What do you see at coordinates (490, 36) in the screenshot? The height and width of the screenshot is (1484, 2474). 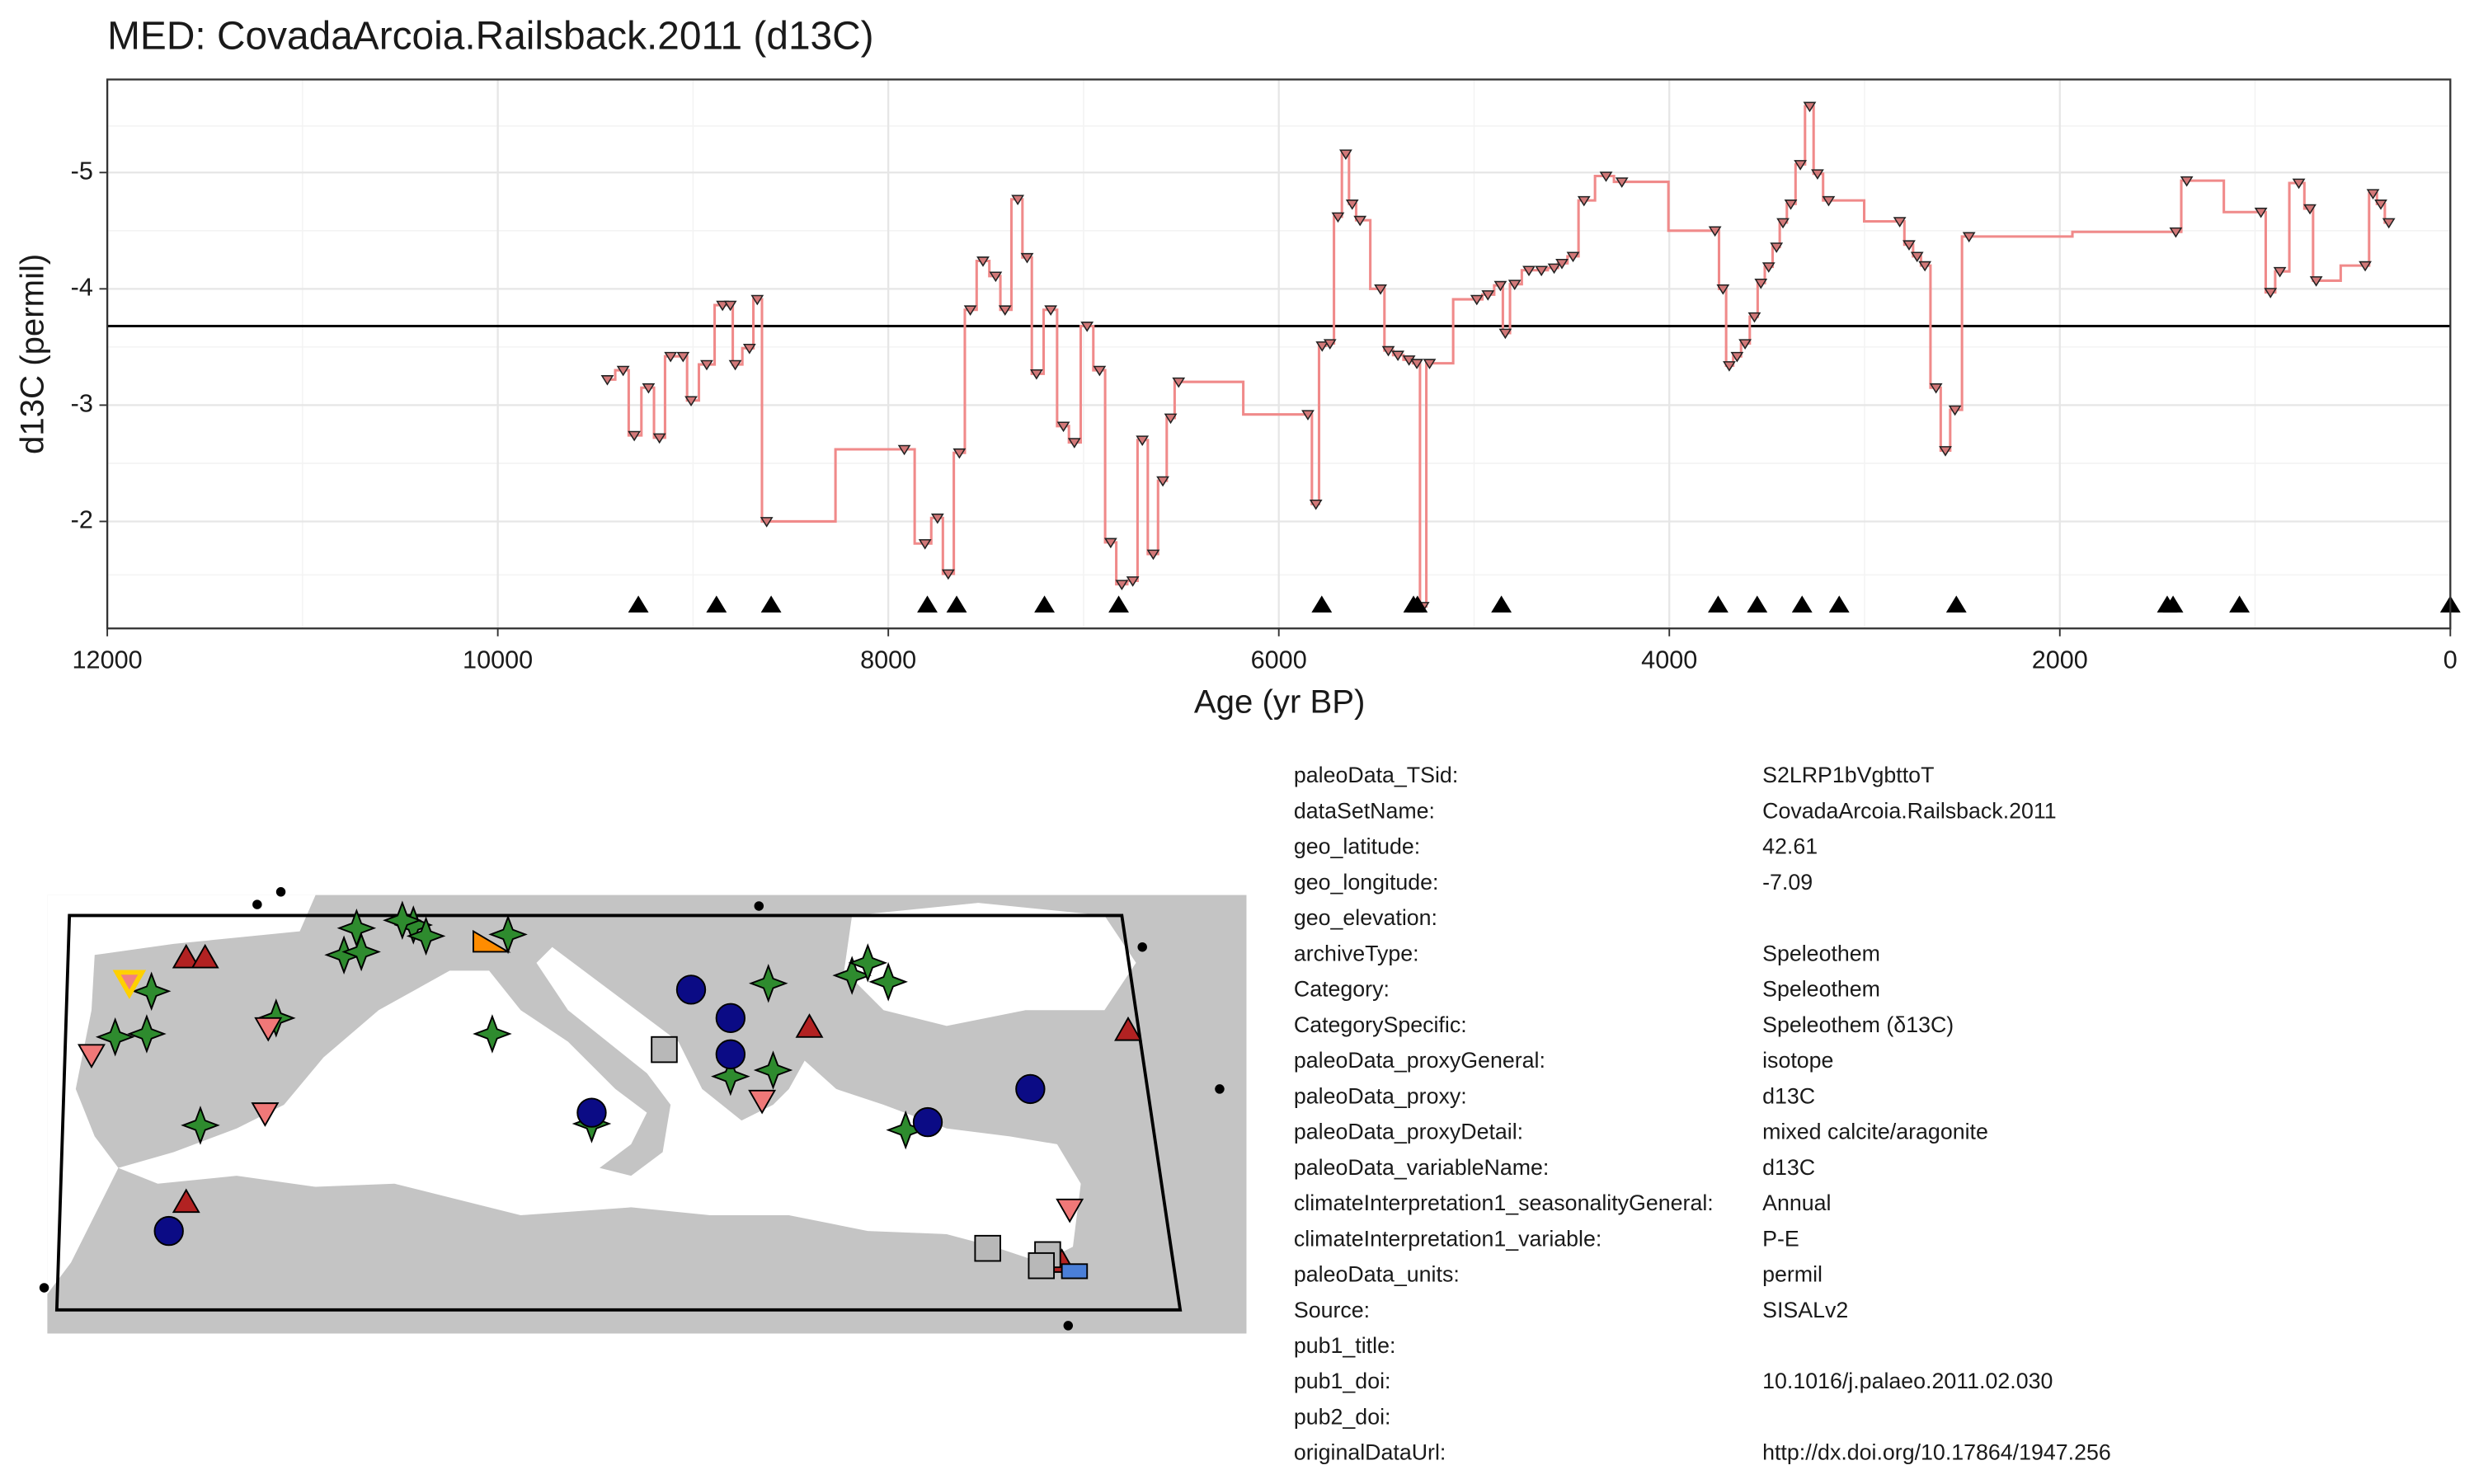 I see `chart-title: MED: CovadaArcoia.Railsback.2011 (d13C)` at bounding box center [490, 36].